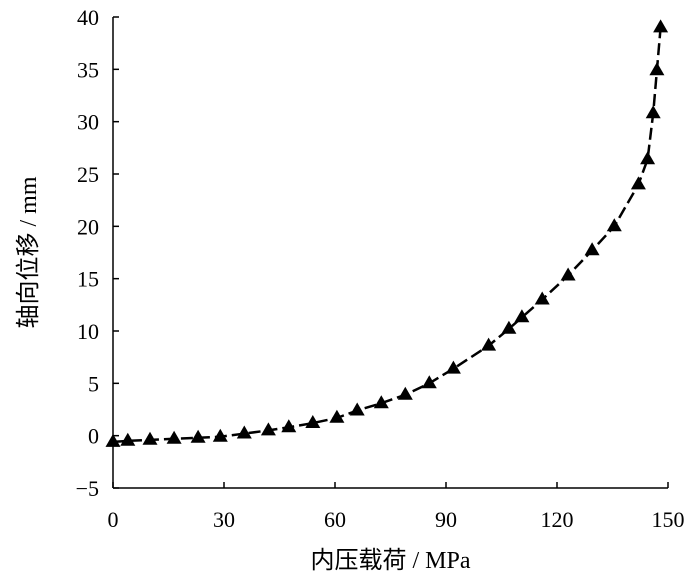 The height and width of the screenshot is (576, 700). I want to click on y-tick-label: 10, so click(88, 331).